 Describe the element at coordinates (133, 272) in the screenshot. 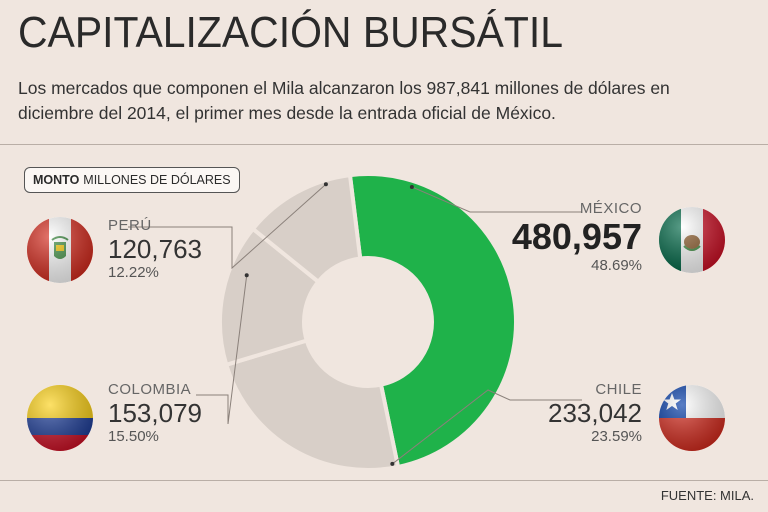

I see `label-peru-percent: 12.22%` at that location.